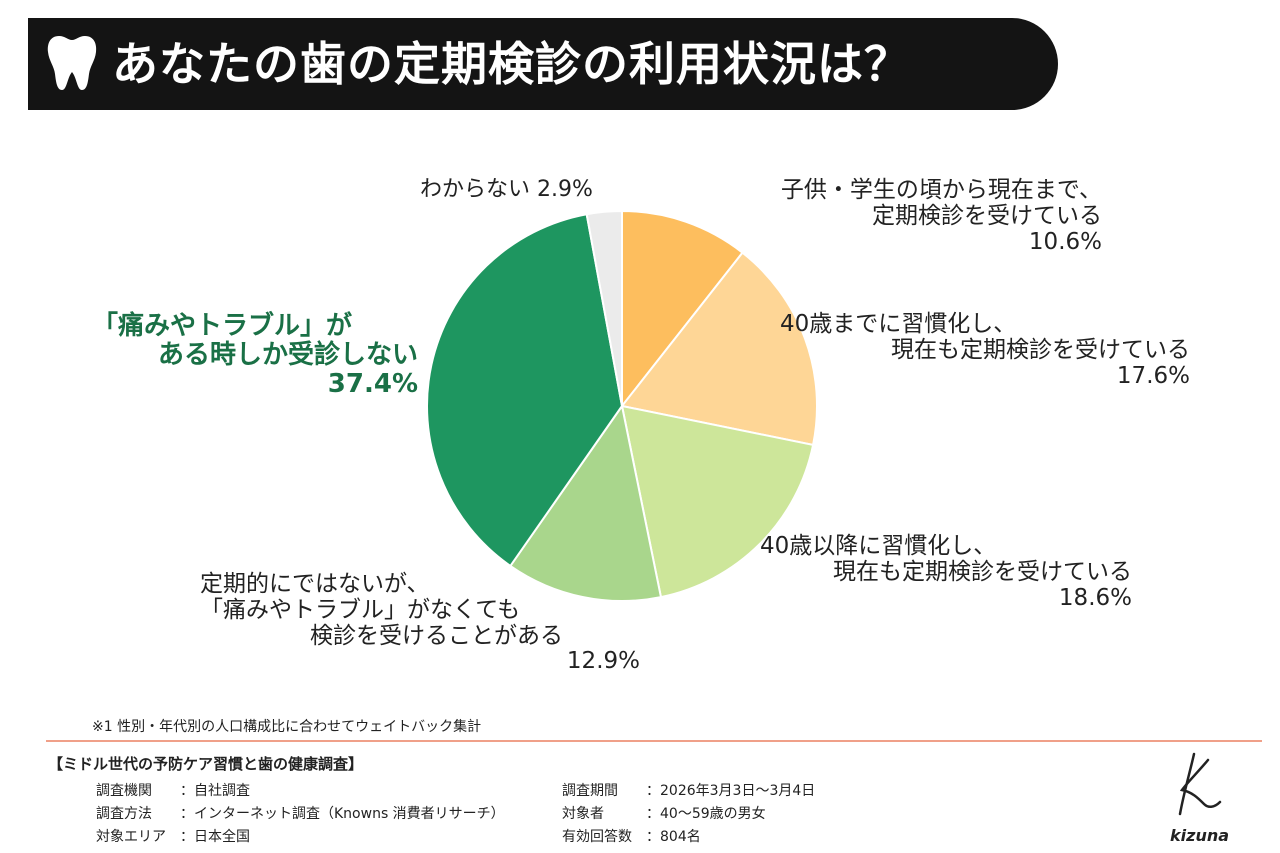 This screenshot has height=853, width=1280. Describe the element at coordinates (287, 727) in the screenshot. I see `footnote: ※1 性別・年代別の人口構成比に合わせてウェイトバック集計` at that location.